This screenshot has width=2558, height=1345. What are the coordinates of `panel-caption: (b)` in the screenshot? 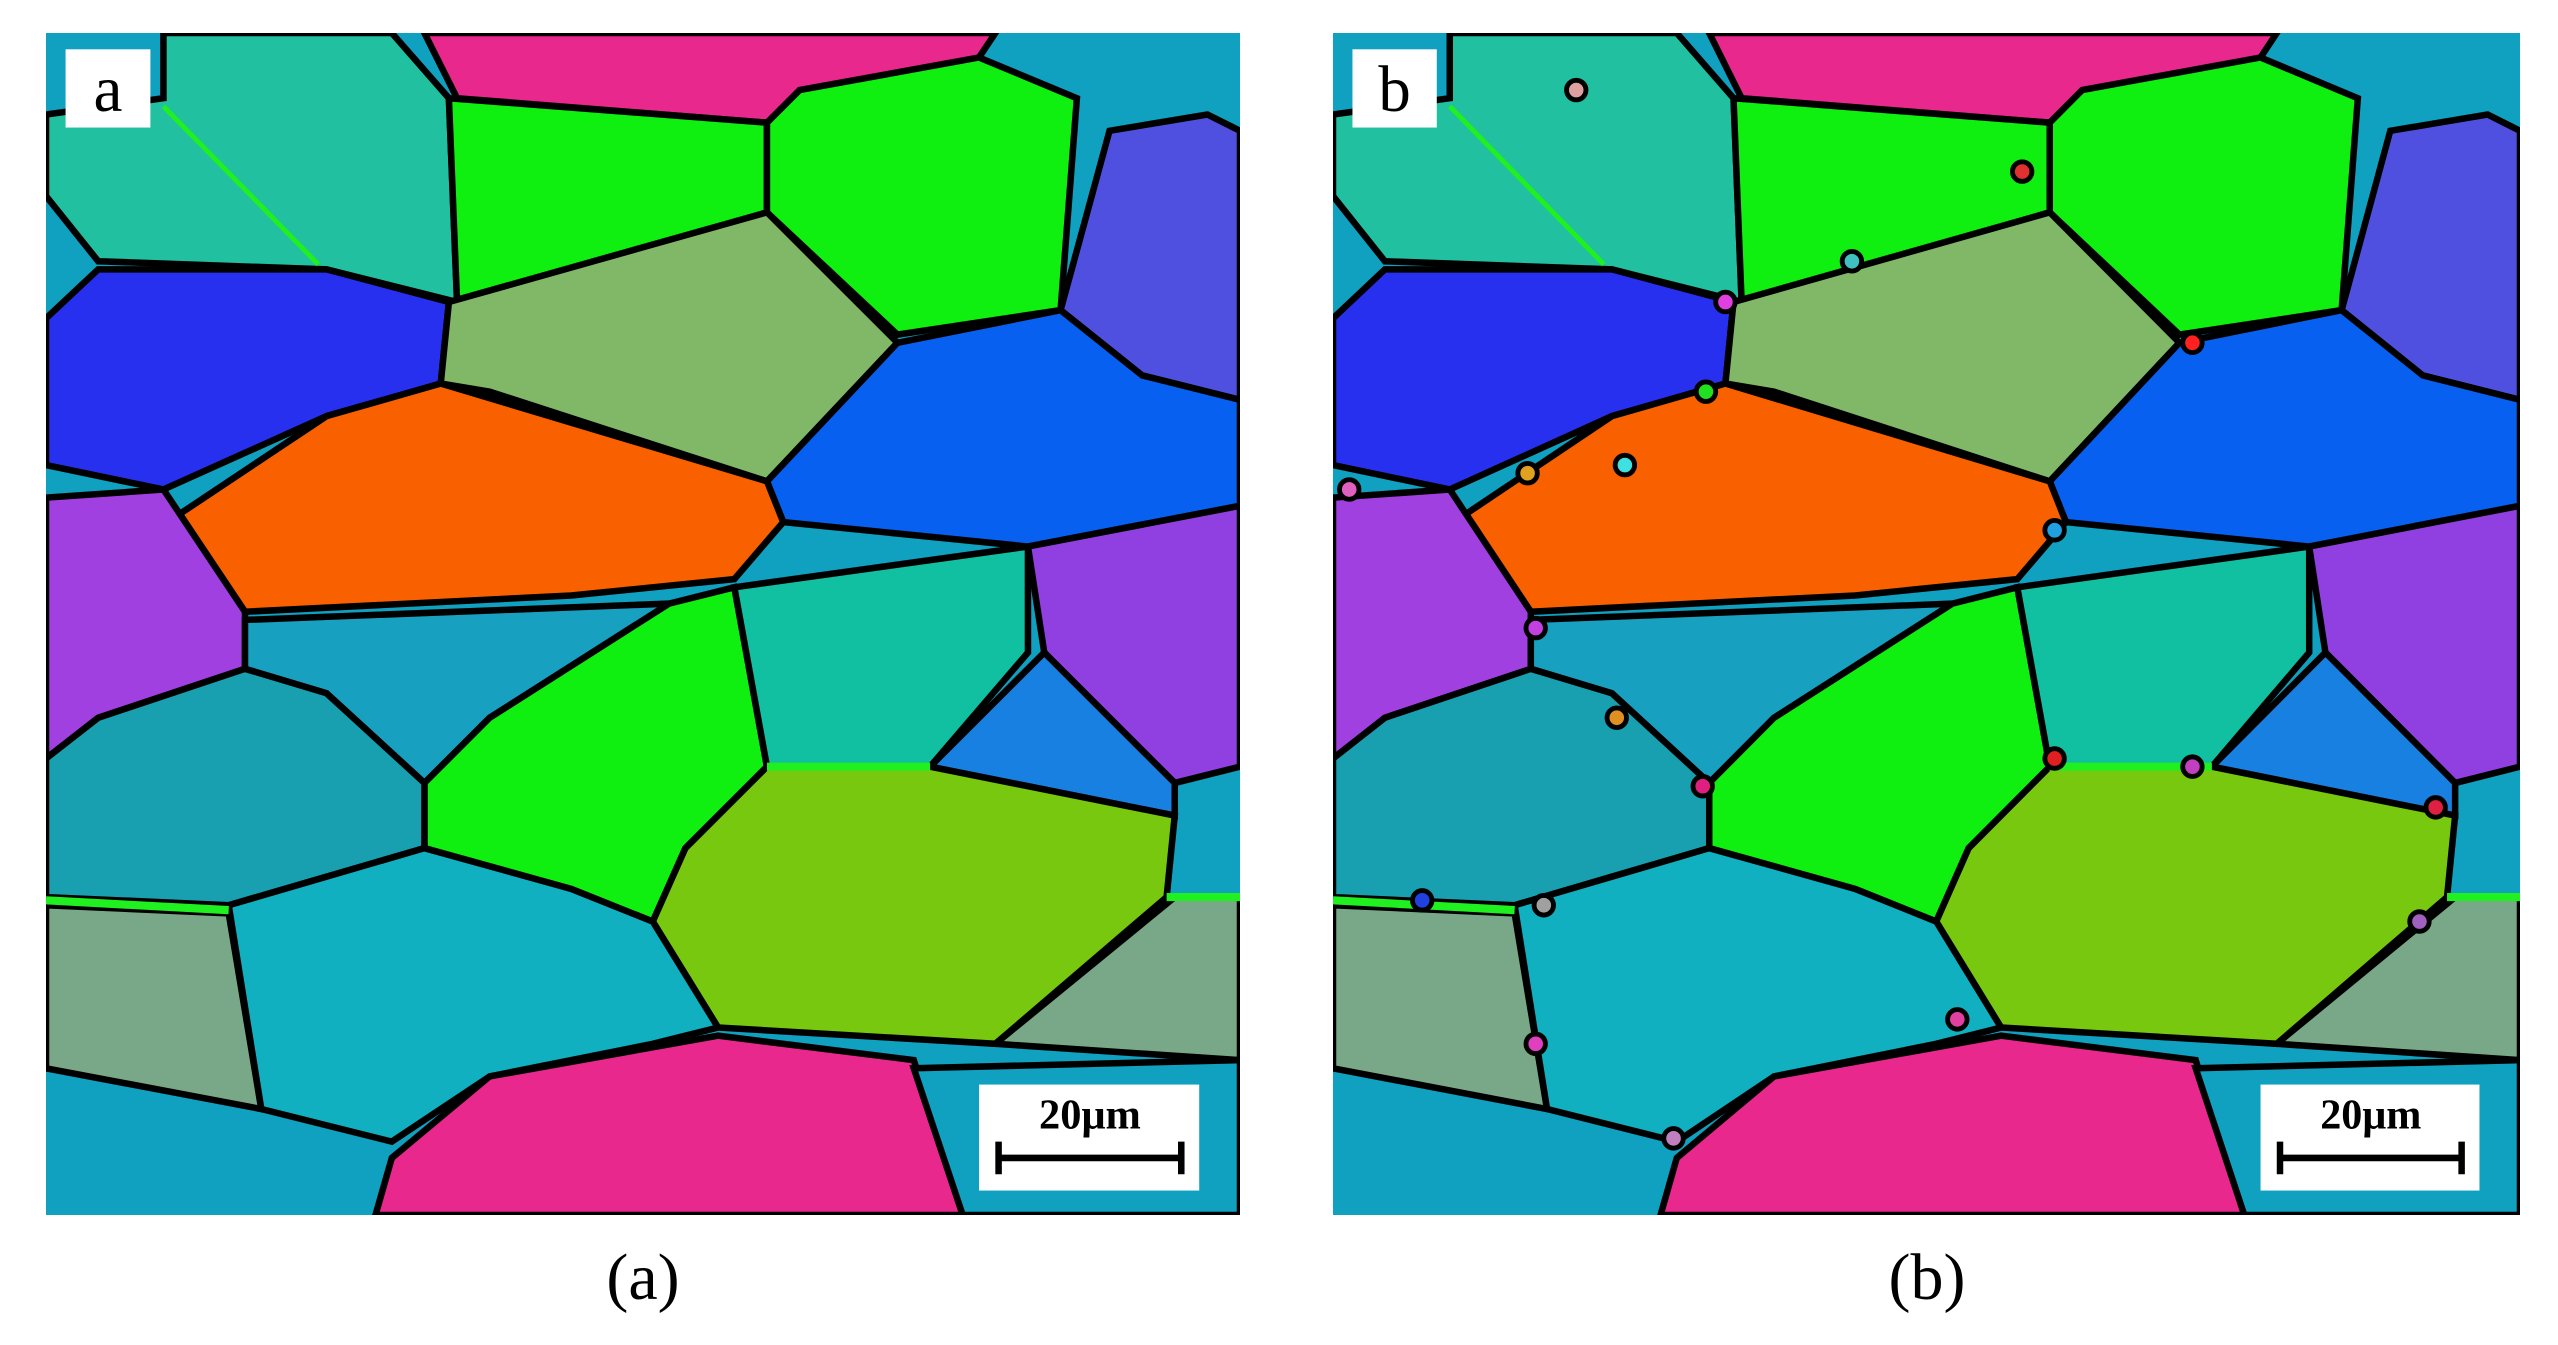 It's located at (1927, 1277).